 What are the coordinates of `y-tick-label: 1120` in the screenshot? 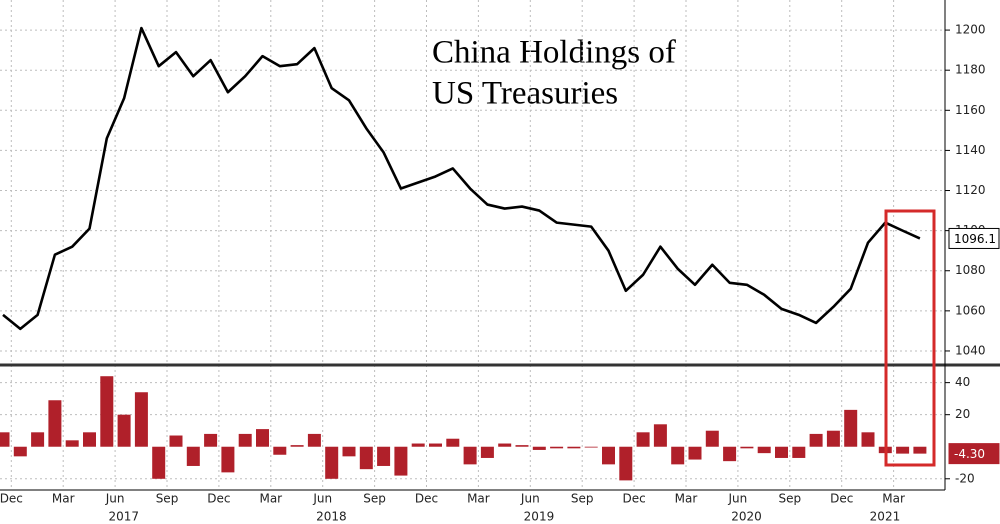 It's located at (970, 190).